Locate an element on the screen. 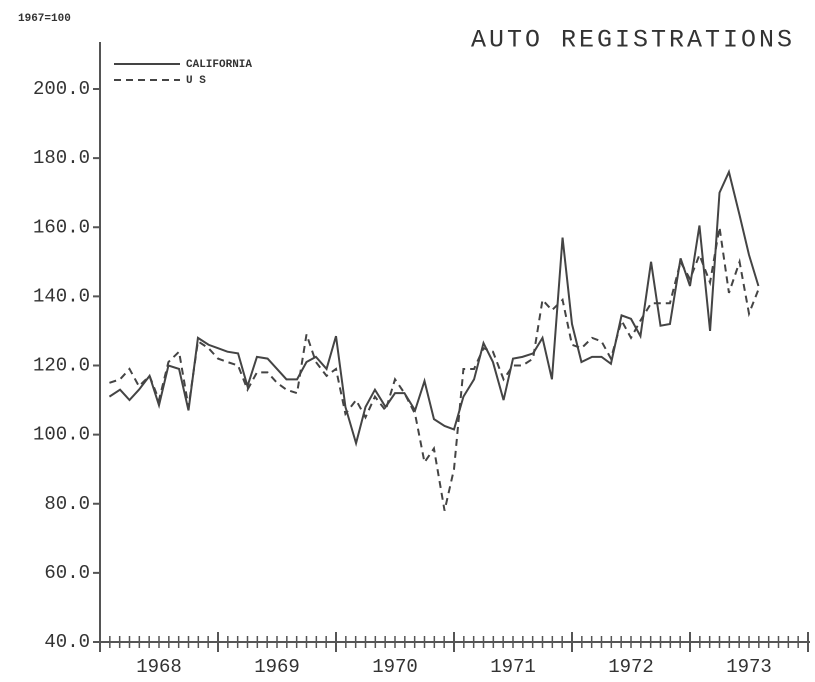  x-tick-label: 1970 is located at coordinates (395, 667).